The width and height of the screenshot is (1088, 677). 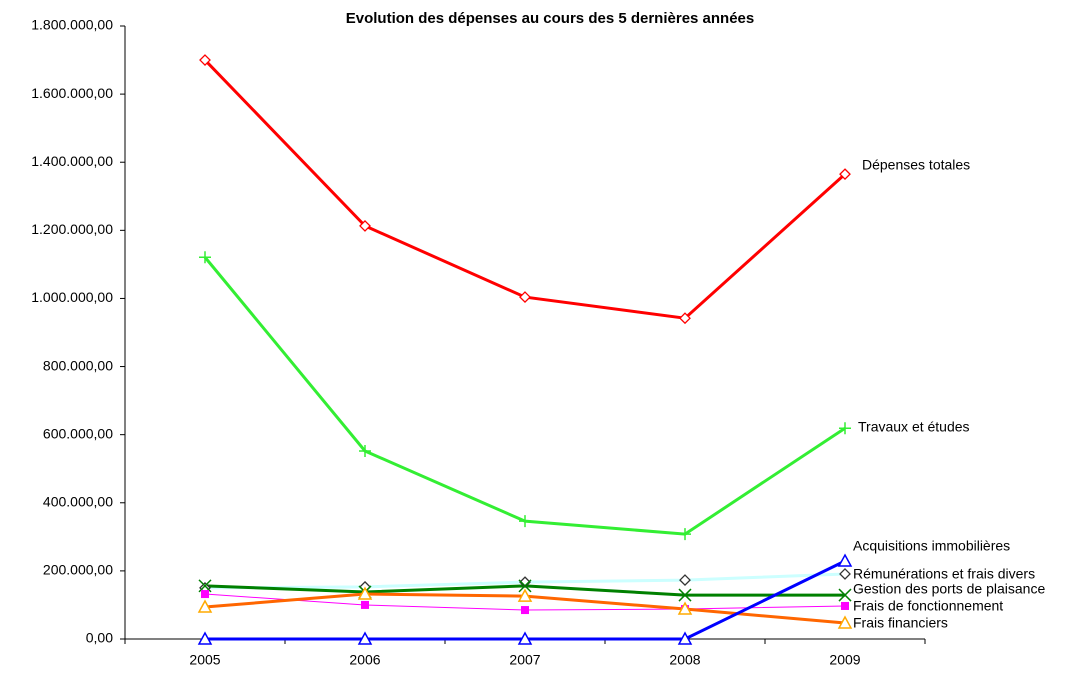 What do you see at coordinates (524, 660) in the screenshot?
I see `x-tick-label: 2007` at bounding box center [524, 660].